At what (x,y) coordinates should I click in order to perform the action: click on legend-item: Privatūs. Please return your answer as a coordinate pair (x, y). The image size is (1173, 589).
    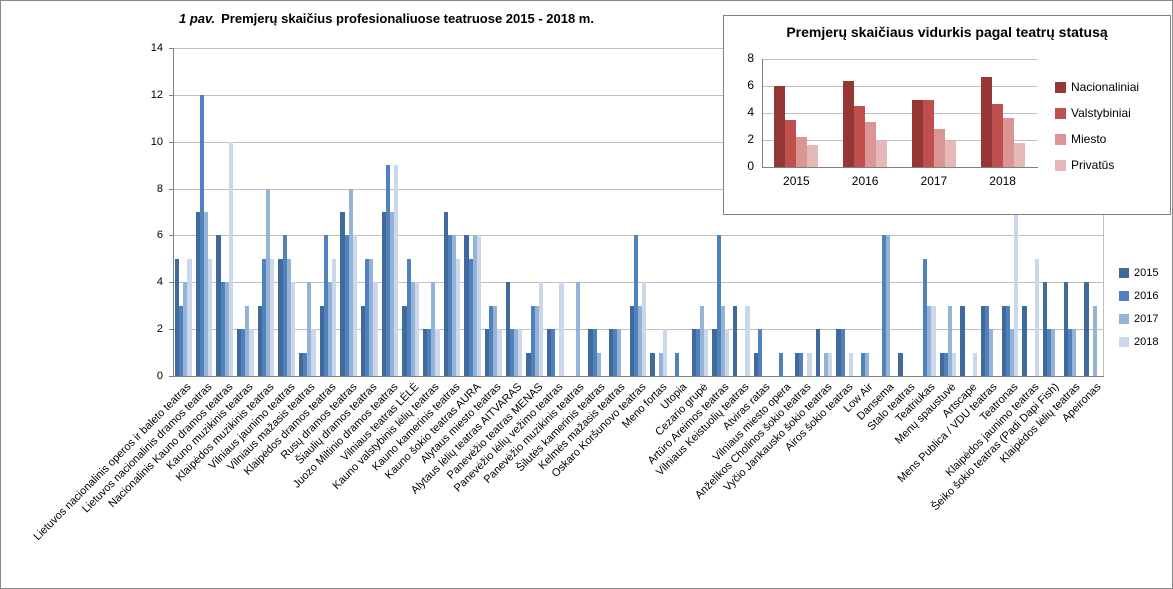
    Looking at the image, I should click on (1084, 165).